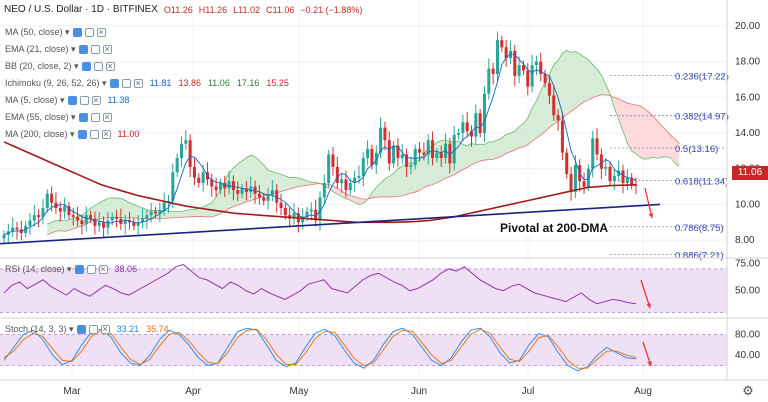 The height and width of the screenshot is (402, 768). Describe the element at coordinates (71, 269) in the screenshot. I see `rsi-legend: RSI (14, close) ▾ 38.06` at that location.